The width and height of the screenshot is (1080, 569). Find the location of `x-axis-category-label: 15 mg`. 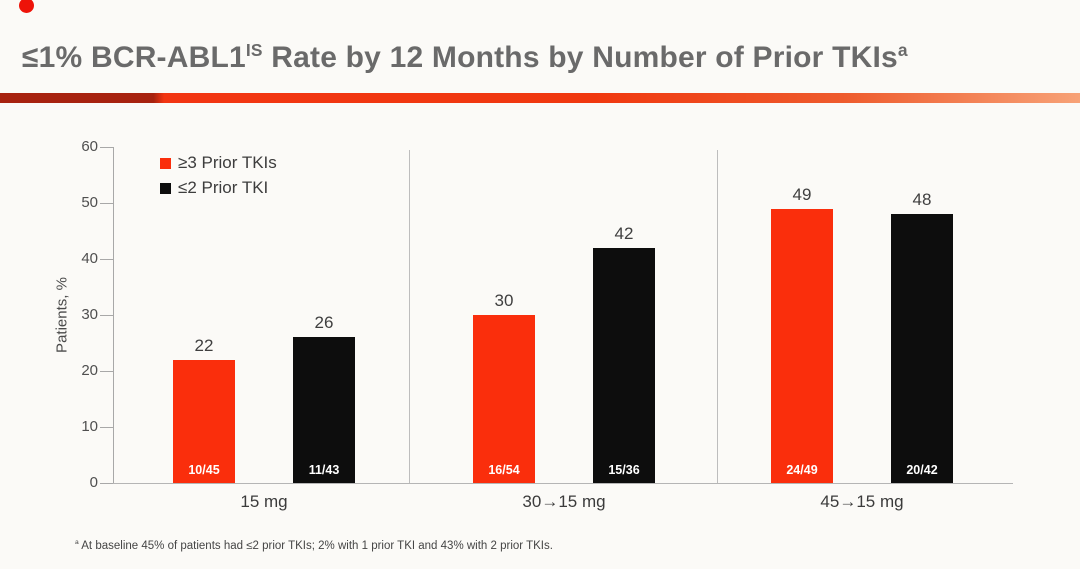

x-axis-category-label: 15 mg is located at coordinates (264, 501).